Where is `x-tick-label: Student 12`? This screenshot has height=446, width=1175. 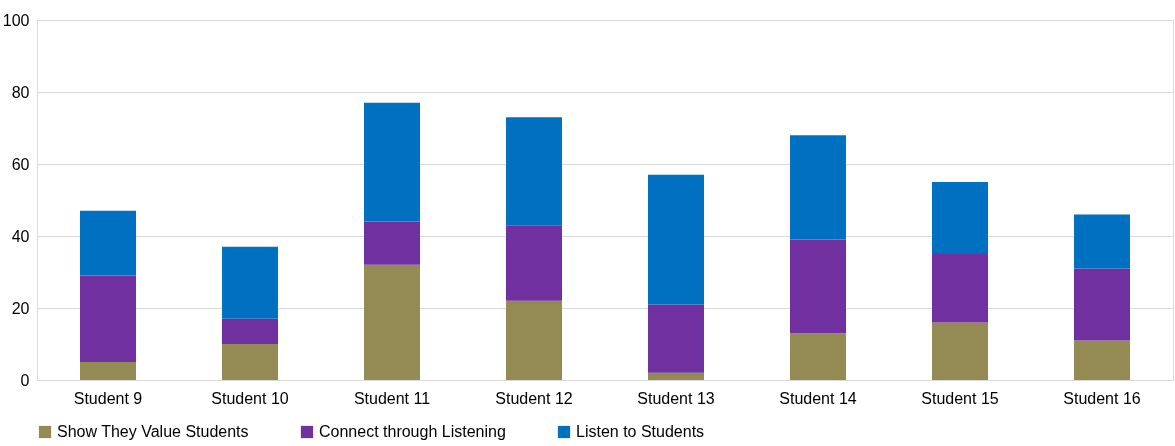
x-tick-label: Student 12 is located at coordinates (534, 398).